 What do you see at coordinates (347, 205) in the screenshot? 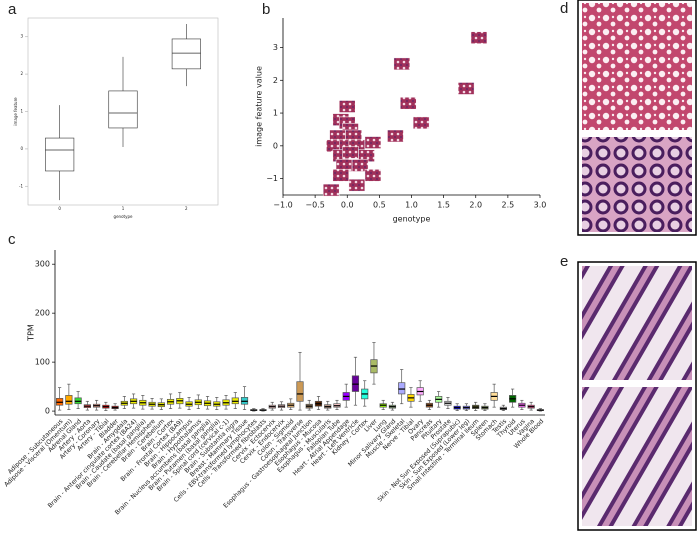
I see `x-tick-label: 0.0` at bounding box center [347, 205].